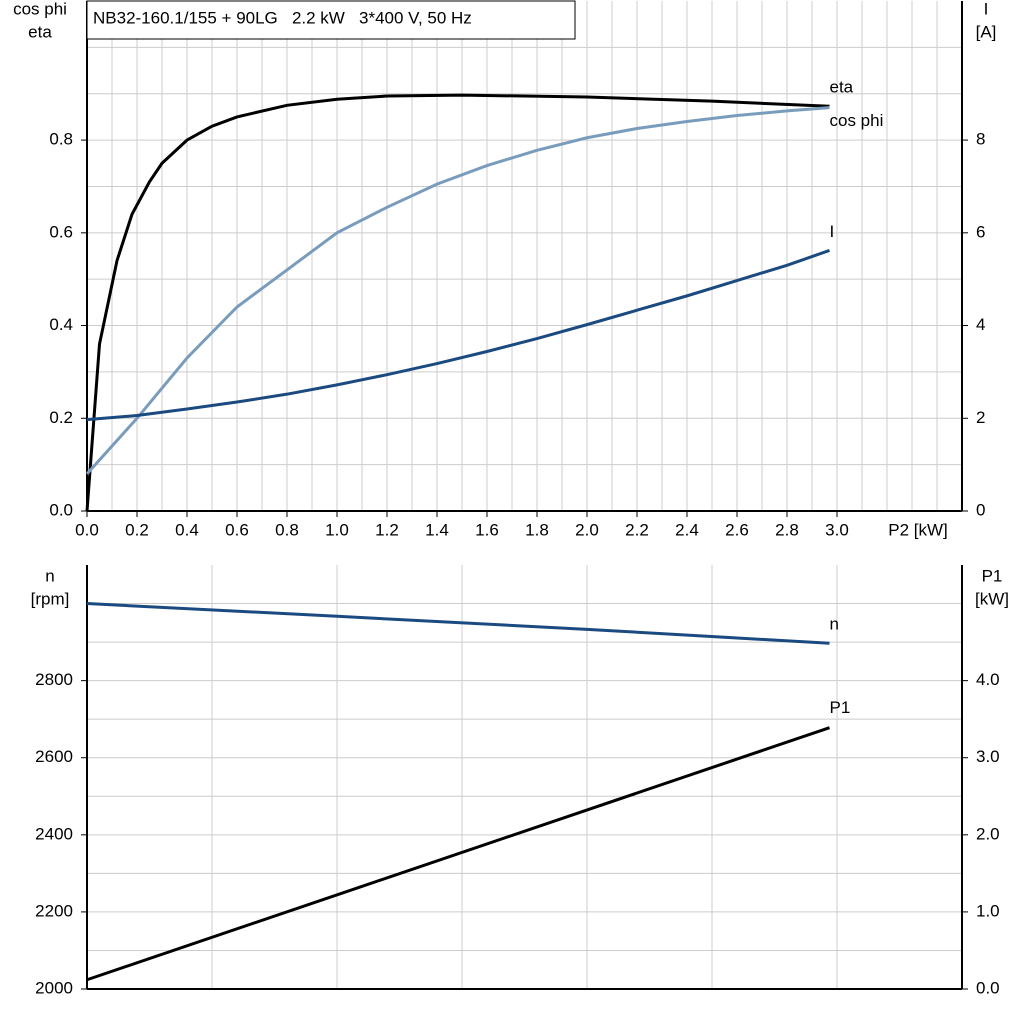  What do you see at coordinates (840, 707) in the screenshot?
I see `series-label: P1` at bounding box center [840, 707].